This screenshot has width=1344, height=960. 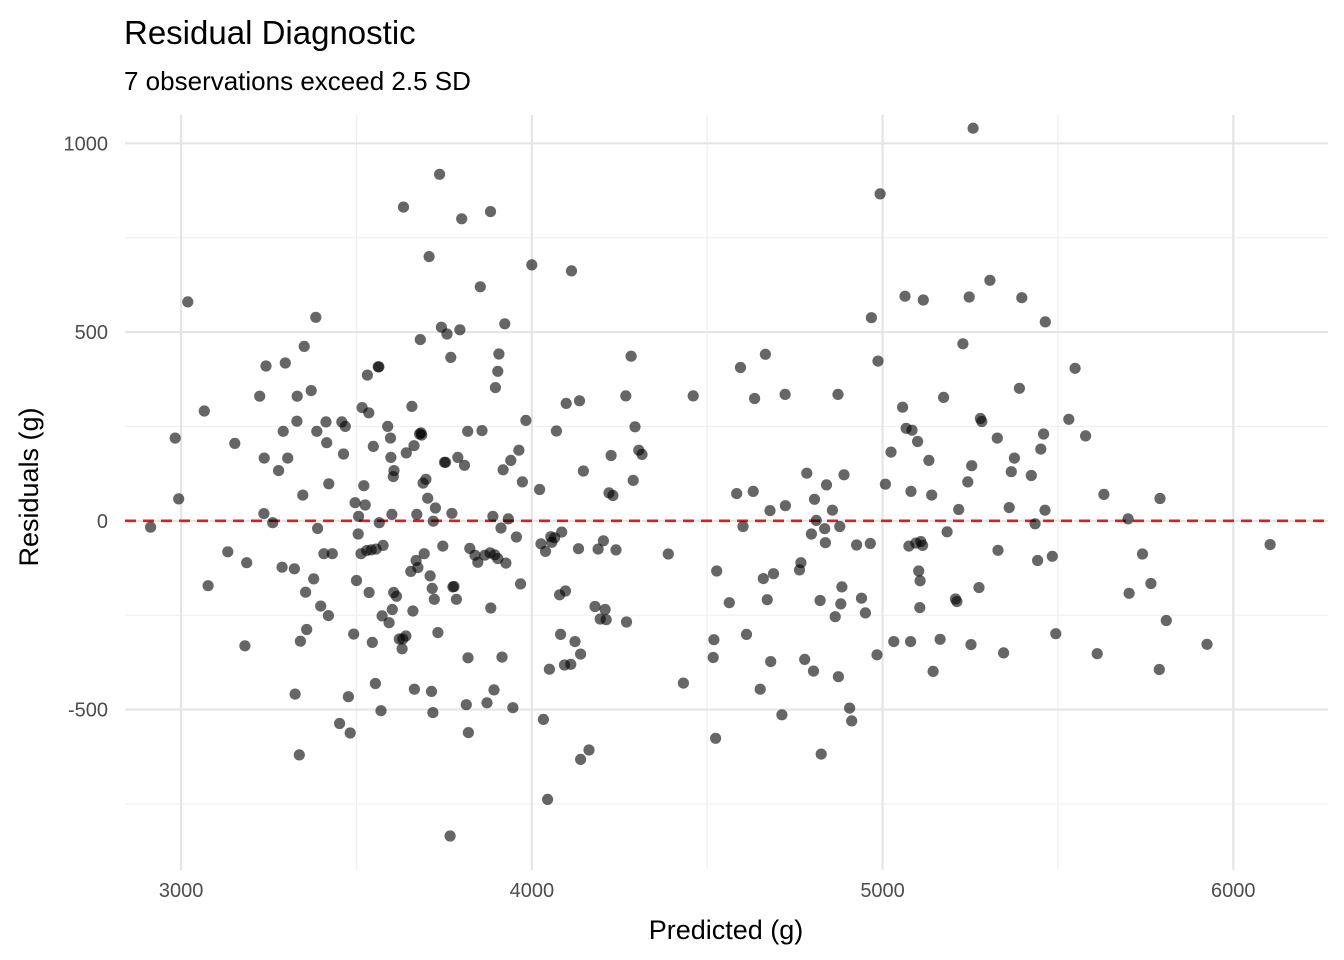 What do you see at coordinates (297, 81) in the screenshot?
I see `chart-subtitle: 7 observations exceed 2.5 SD` at bounding box center [297, 81].